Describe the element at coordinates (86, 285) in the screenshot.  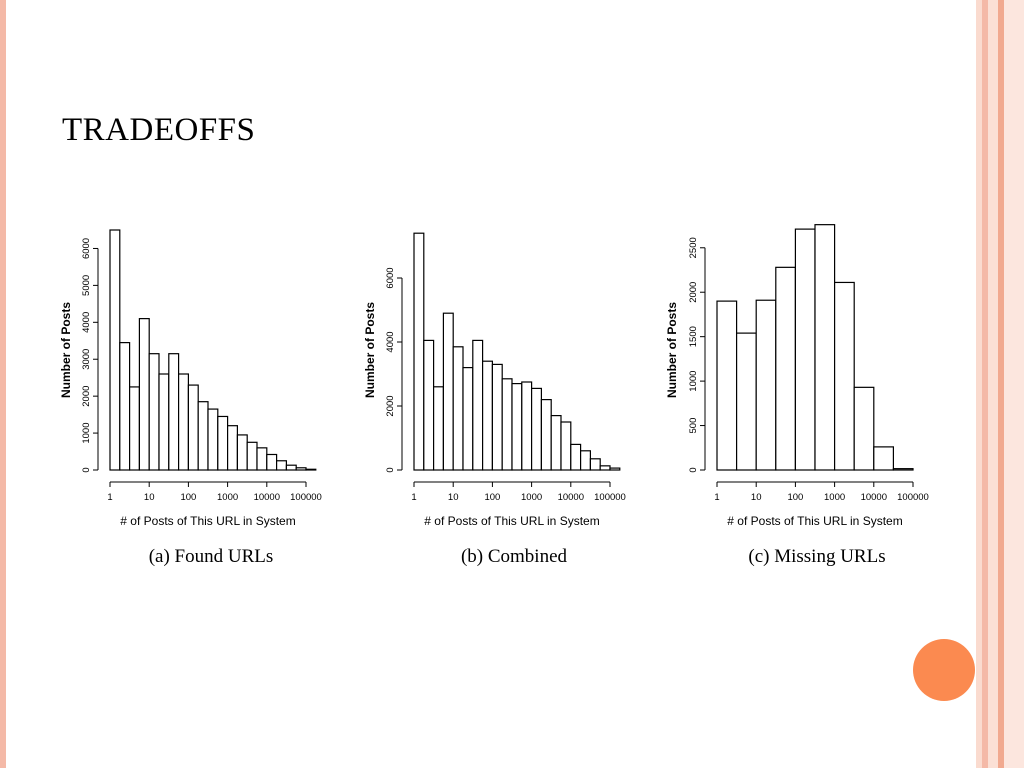
I see `y-tick-label: 5000` at that location.